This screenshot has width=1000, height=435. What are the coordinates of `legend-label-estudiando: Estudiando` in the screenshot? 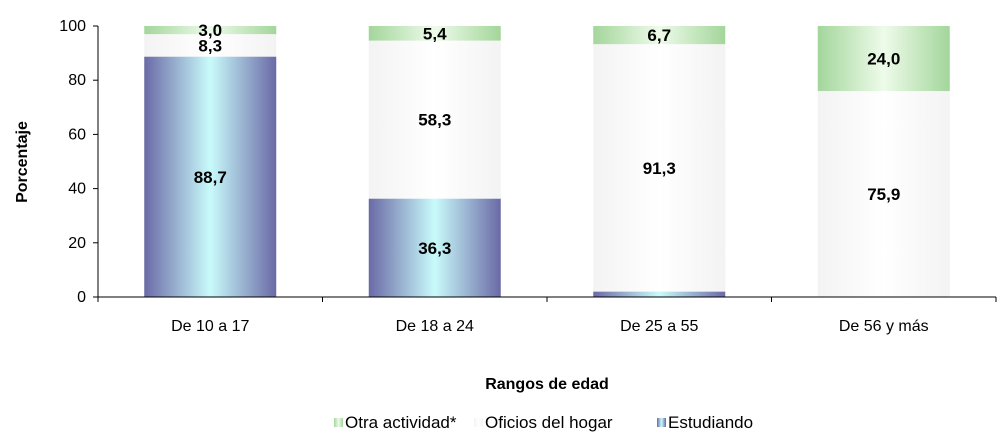 It's located at (710, 422).